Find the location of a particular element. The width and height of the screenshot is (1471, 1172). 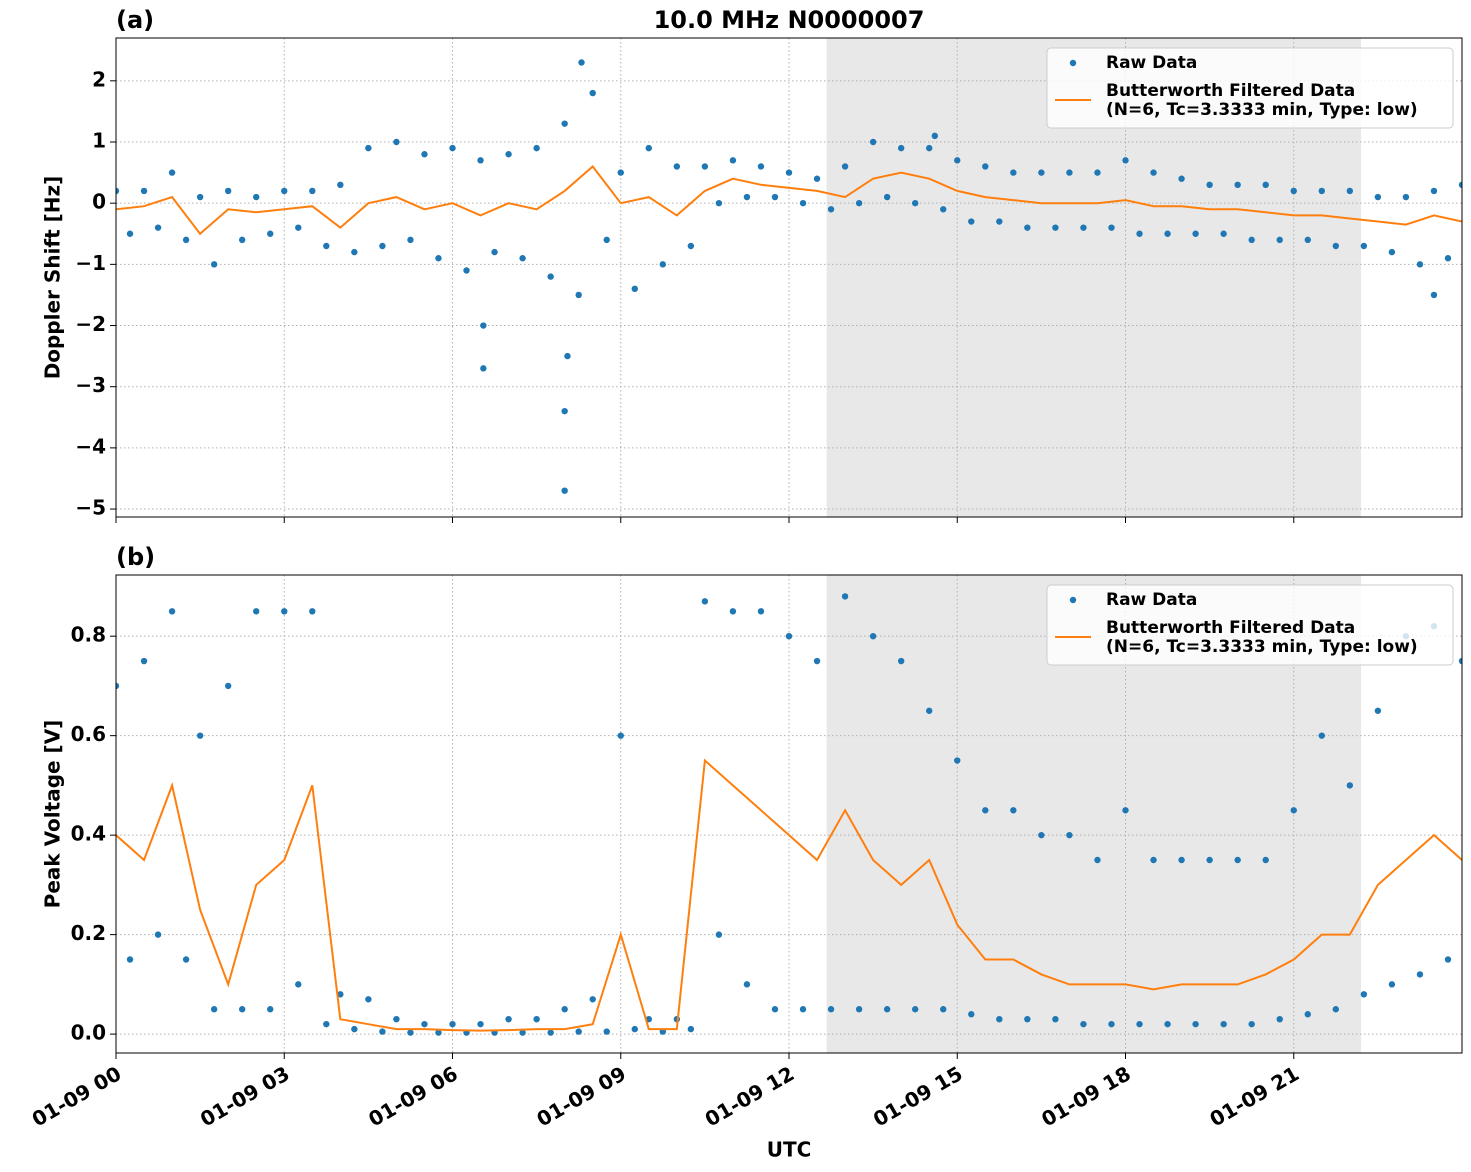

y-tick-label: 1 is located at coordinates (99, 140).